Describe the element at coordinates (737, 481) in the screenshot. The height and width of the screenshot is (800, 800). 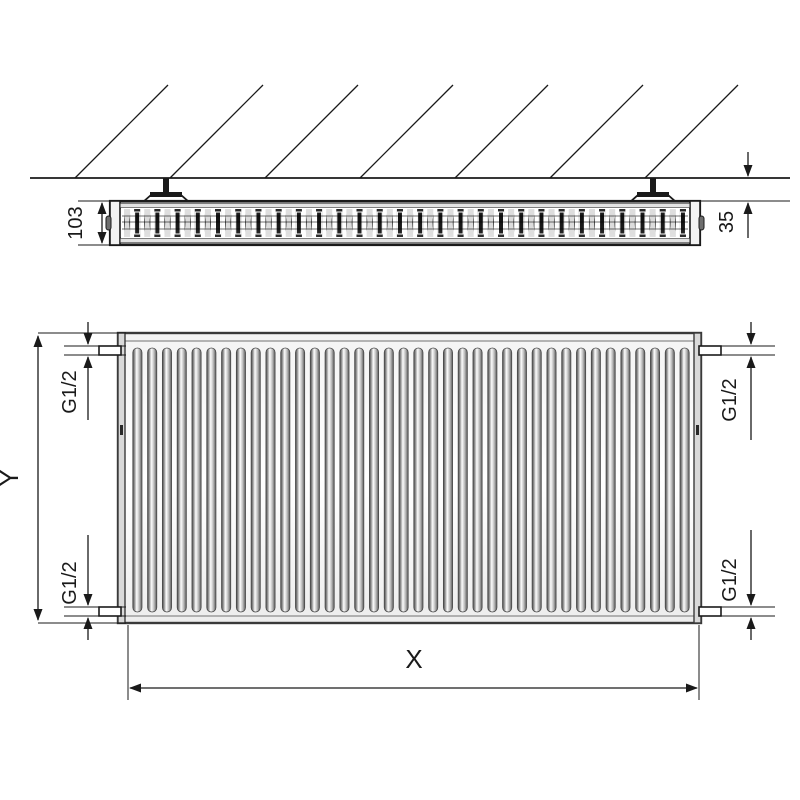
I see `right-extension-lines` at that location.